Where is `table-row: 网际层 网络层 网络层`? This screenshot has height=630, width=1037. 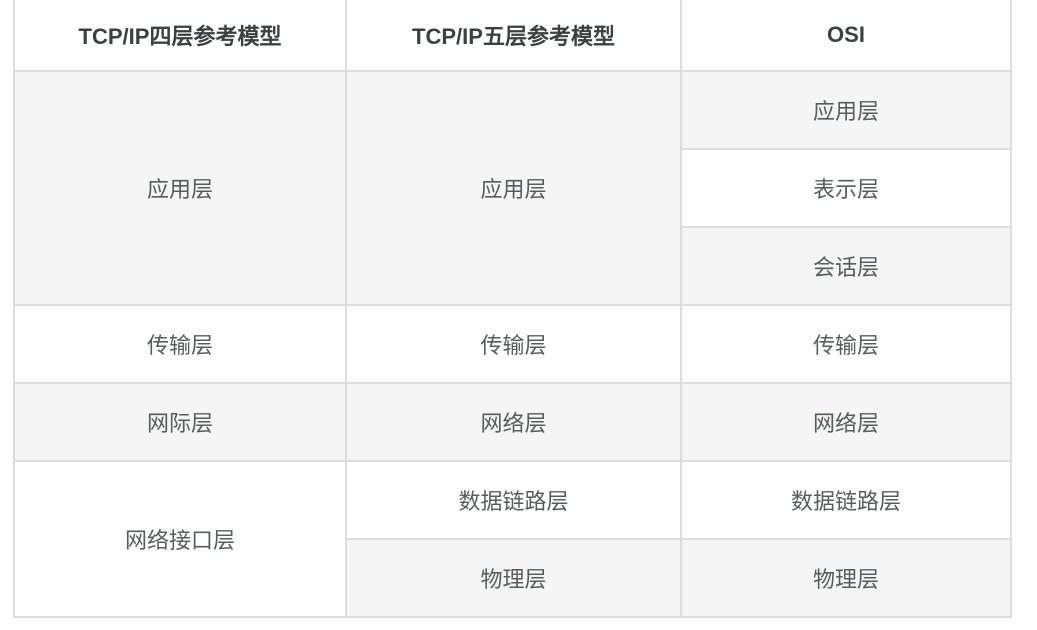
table-row: 网际层 网络层 网络层 is located at coordinates (512, 422).